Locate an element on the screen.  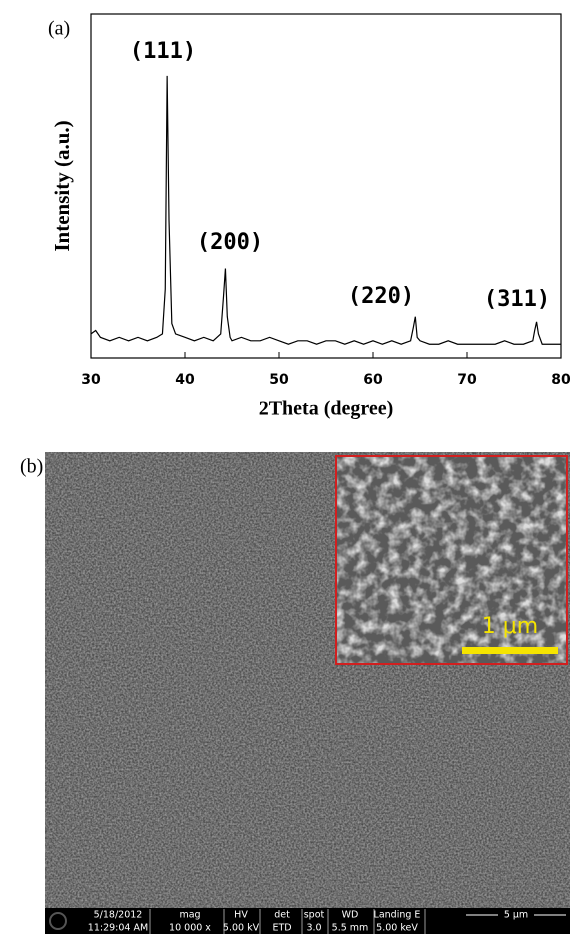
info-label: HV is located at coordinates (241, 915).